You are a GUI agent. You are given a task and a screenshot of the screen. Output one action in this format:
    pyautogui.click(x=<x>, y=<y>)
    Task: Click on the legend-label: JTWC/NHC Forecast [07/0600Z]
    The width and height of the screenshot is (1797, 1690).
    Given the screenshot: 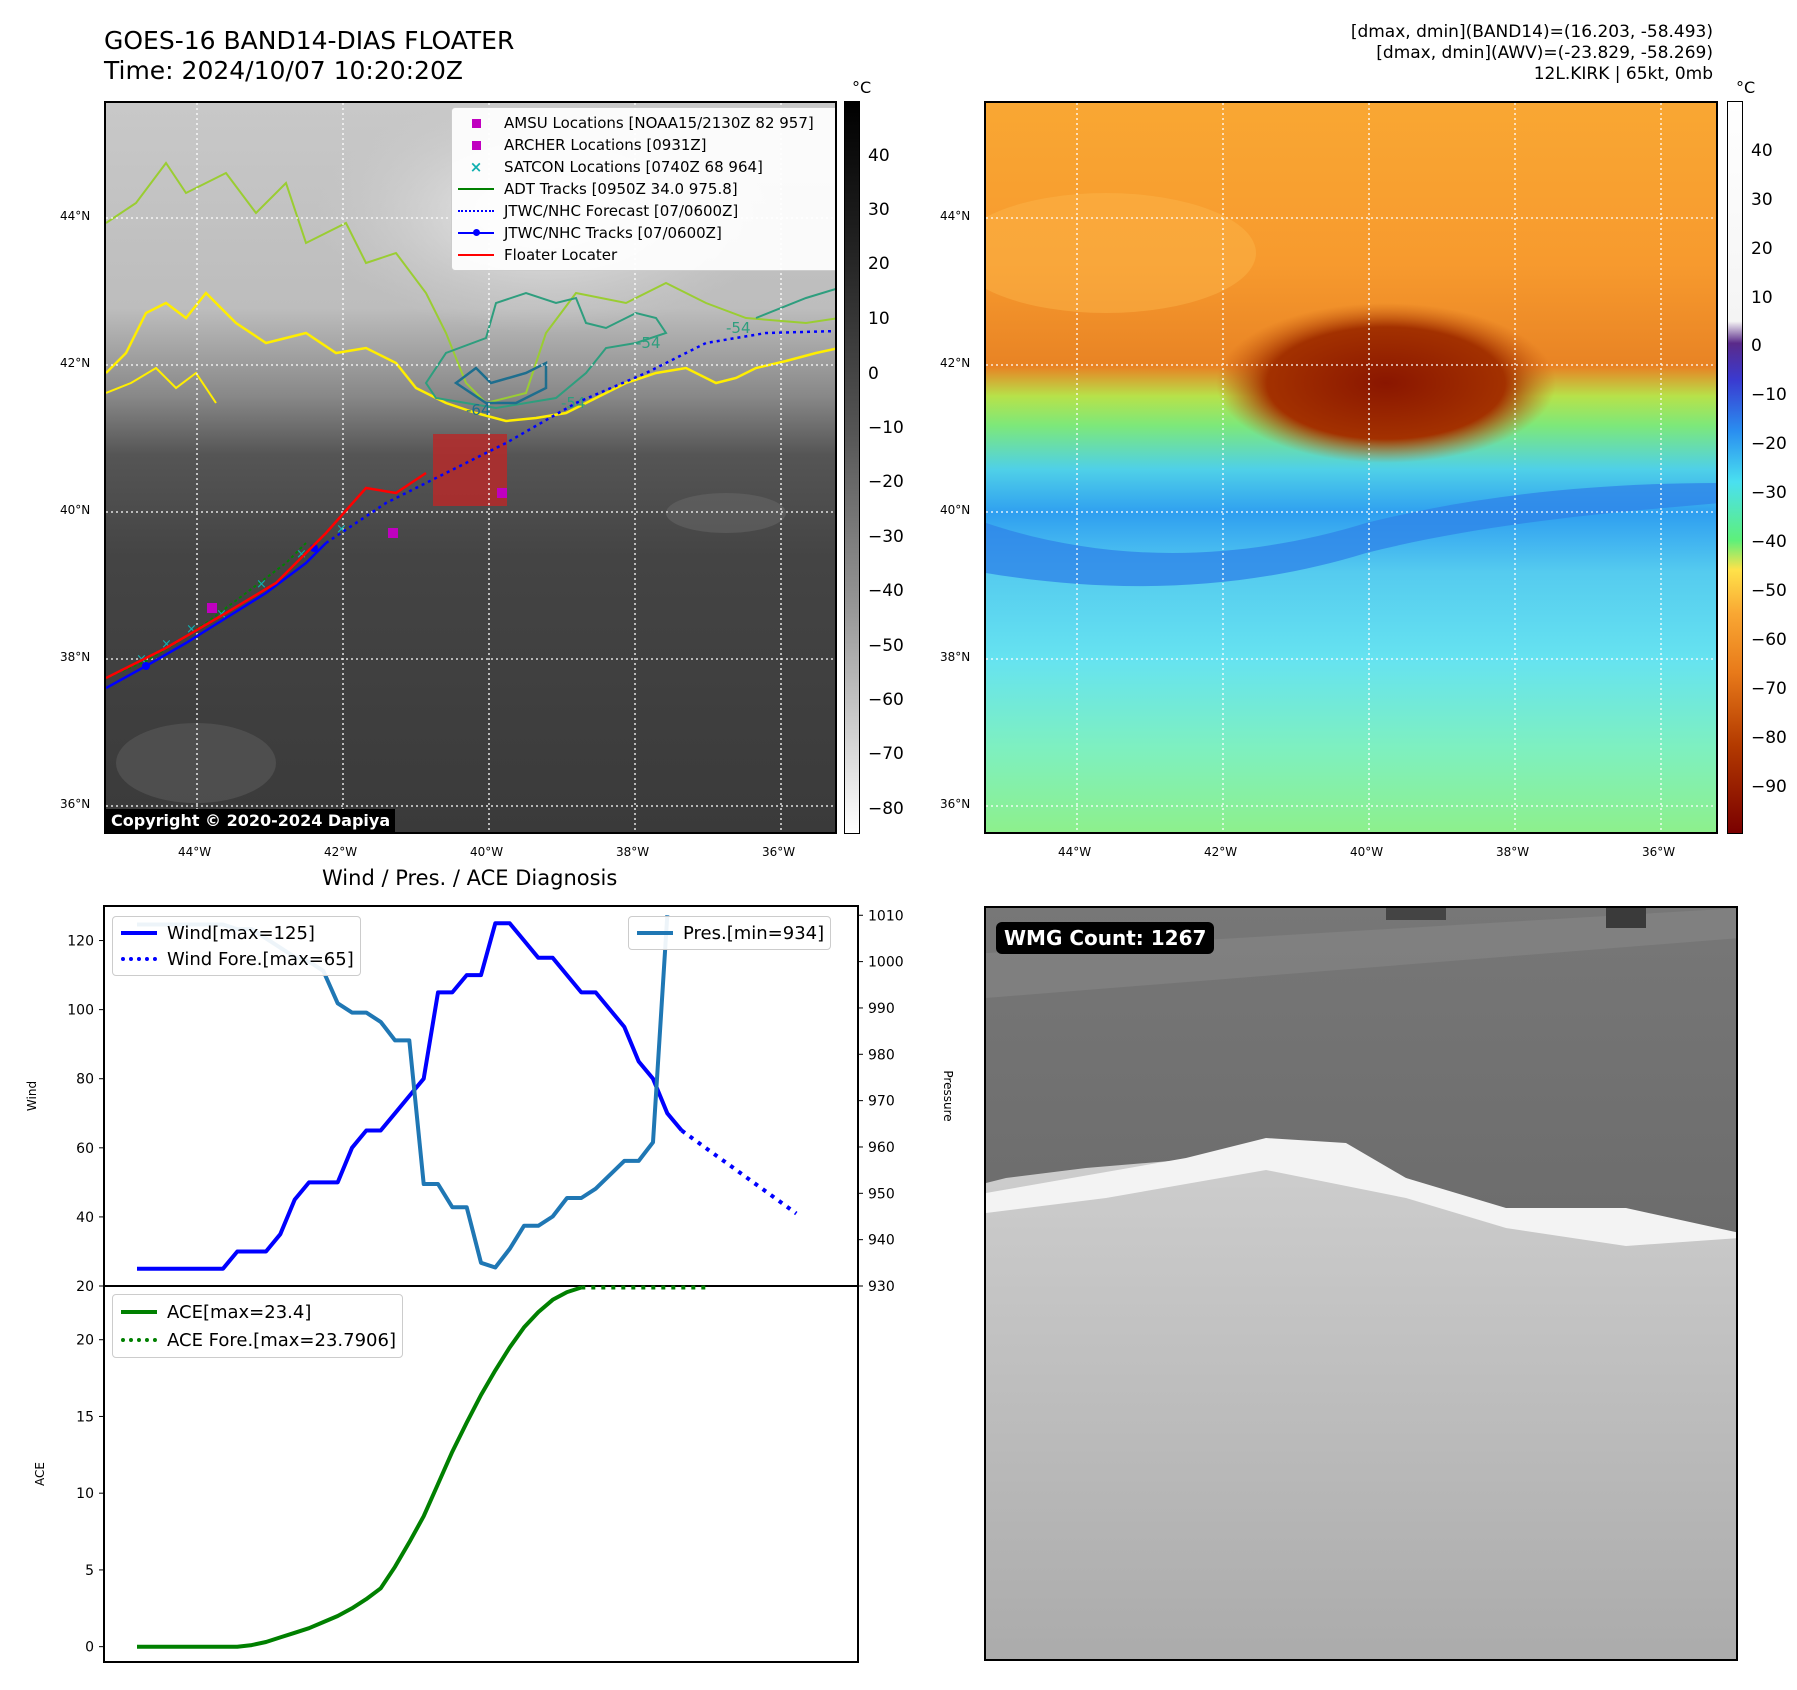 What is the action you would take?
    pyautogui.click(x=621, y=211)
    